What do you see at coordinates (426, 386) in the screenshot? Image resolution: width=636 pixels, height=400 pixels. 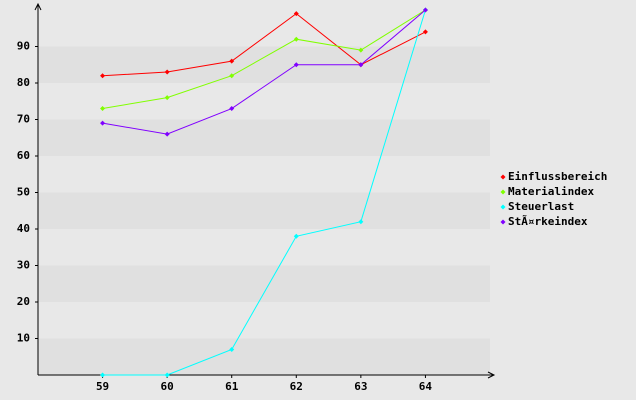 I see `x-tick-label: 64` at bounding box center [426, 386].